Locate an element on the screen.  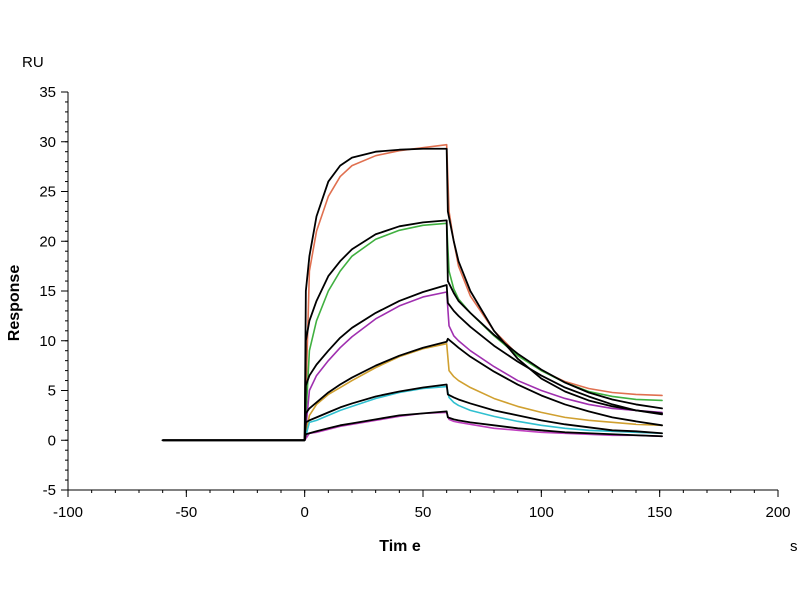
x-tick-label: 50 is located at coordinates (423, 512).